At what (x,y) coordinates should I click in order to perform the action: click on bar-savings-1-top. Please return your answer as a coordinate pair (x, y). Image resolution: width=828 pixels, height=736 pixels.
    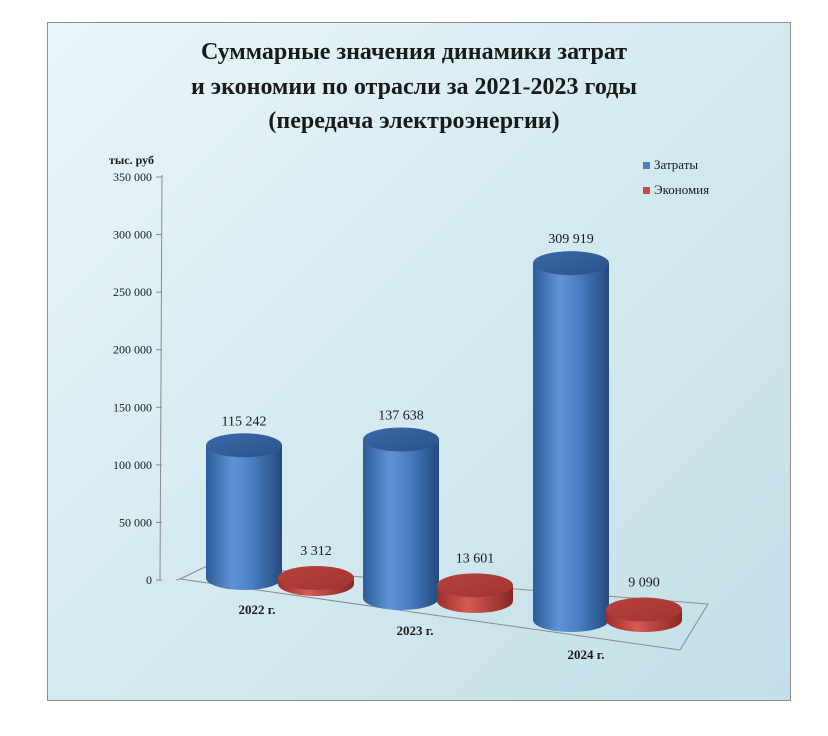
    Looking at the image, I should click on (316, 578).